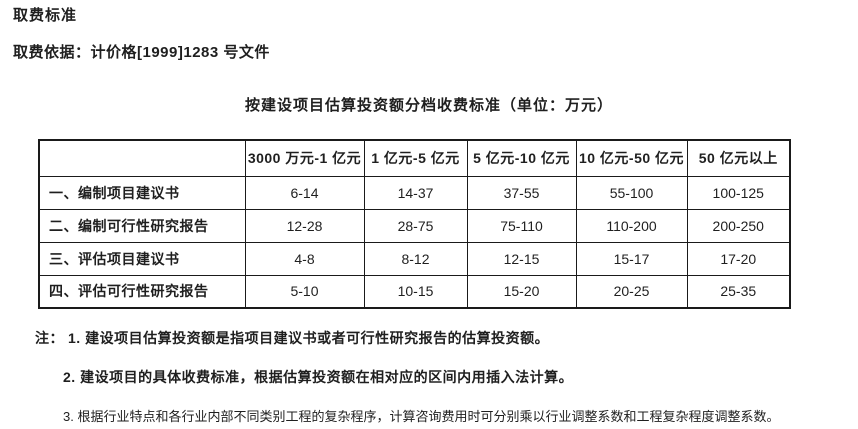 The image size is (858, 429). I want to click on table-row: 三、评估项目建议书 4-8 8-12 12-15 15-17 17-20, so click(414, 258).